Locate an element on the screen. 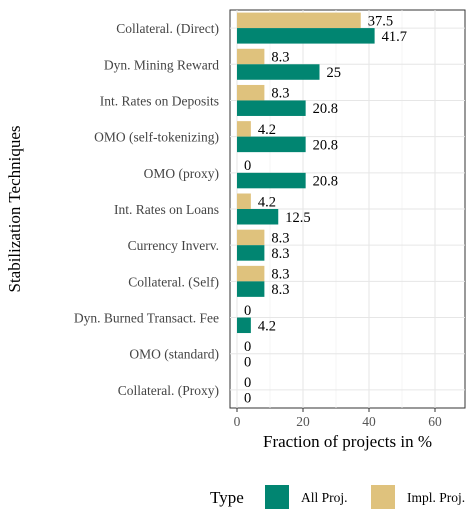  bar-impl-proj-collateral-self is located at coordinates (251, 273).